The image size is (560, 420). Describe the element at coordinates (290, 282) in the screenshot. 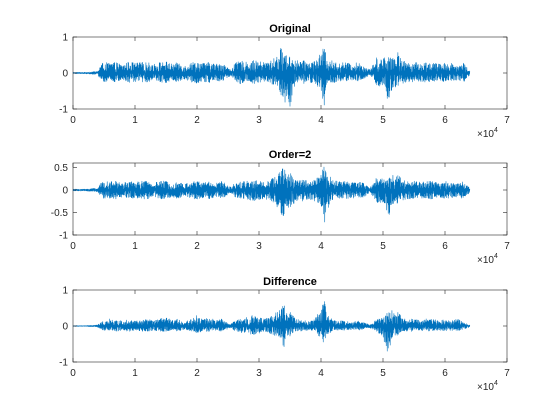

I see `chart-title: Difference` at that location.